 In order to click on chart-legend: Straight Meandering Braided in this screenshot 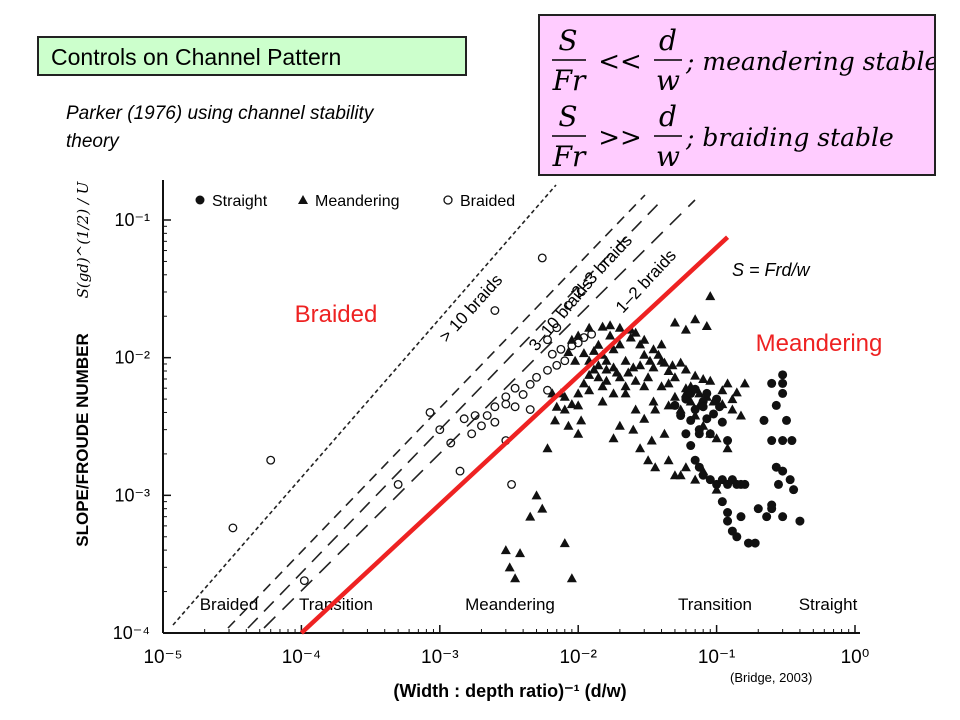, I will do `click(355, 201)`.